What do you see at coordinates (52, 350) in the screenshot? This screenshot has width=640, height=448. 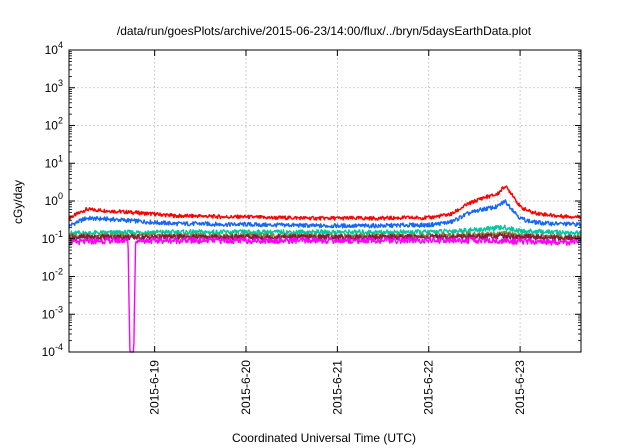 I see `y-tick-label: 10⁻⁴` at bounding box center [52, 350].